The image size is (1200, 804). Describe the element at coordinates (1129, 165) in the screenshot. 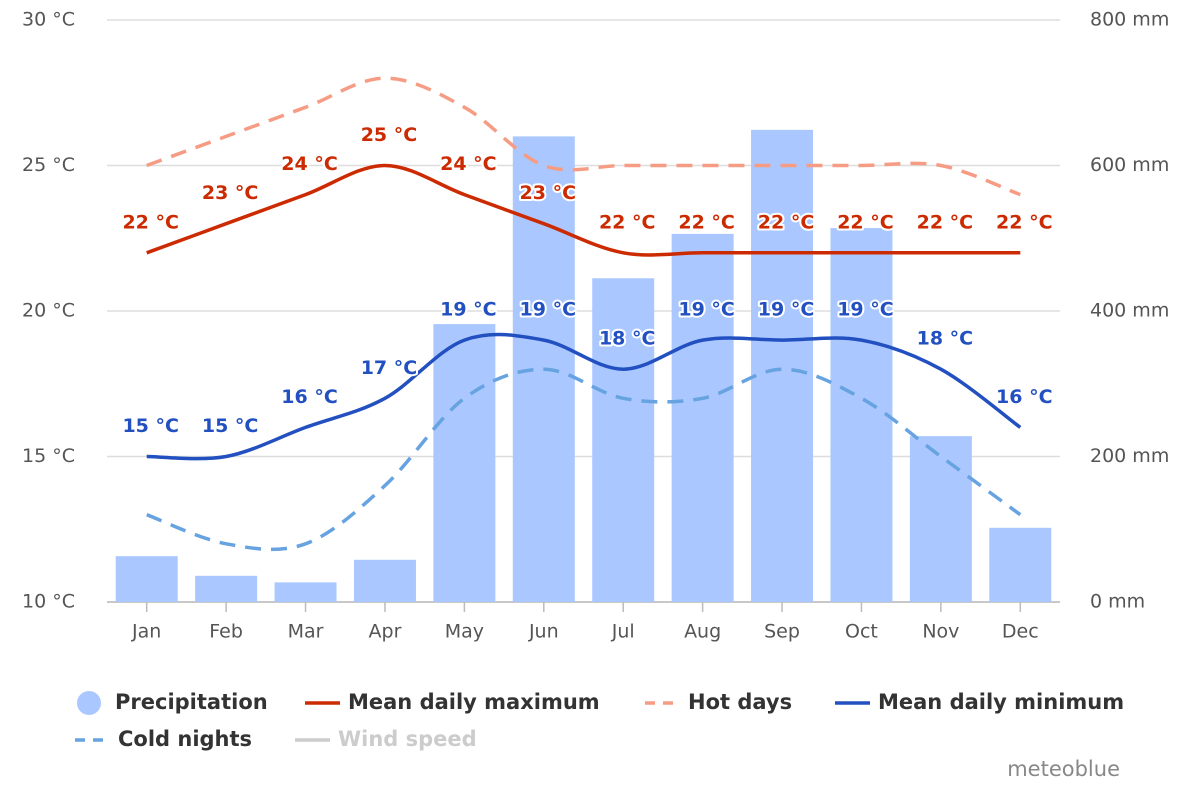

I see `y2-tick-label: 600 mm` at that location.